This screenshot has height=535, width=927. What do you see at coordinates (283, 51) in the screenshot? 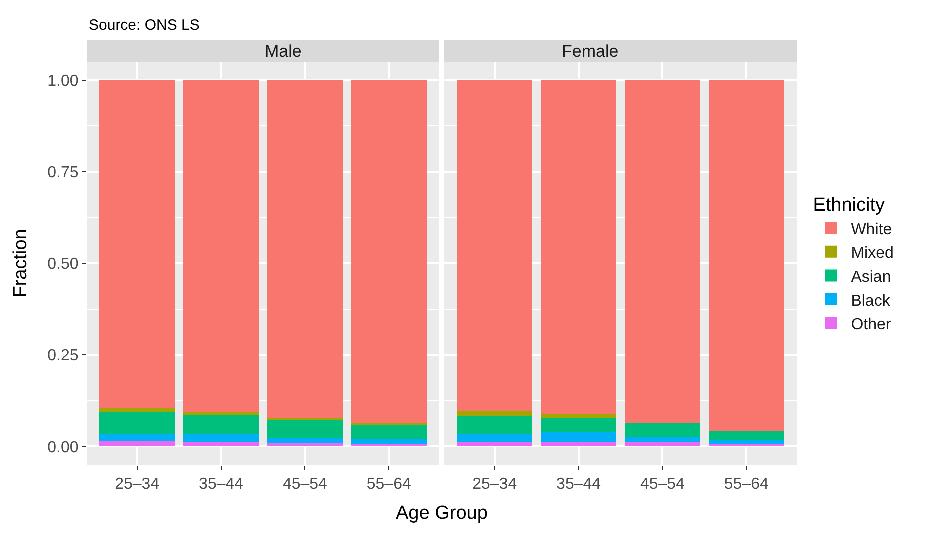
I see `chart-title: Male` at bounding box center [283, 51].